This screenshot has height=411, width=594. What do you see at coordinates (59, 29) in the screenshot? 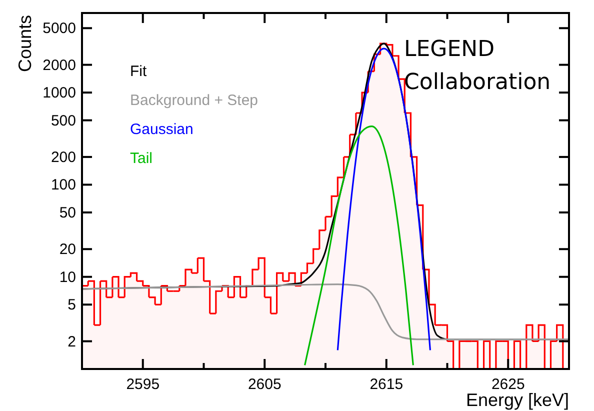
I see `y-tick-label: 5000` at bounding box center [59, 29].